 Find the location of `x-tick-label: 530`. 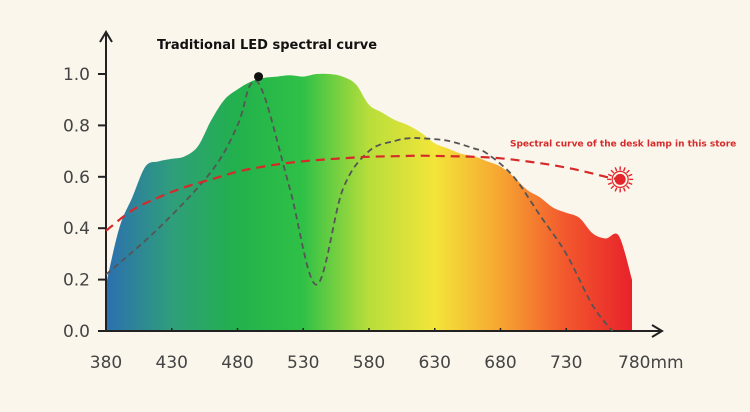

x-tick-label: 530 is located at coordinates (303, 363).